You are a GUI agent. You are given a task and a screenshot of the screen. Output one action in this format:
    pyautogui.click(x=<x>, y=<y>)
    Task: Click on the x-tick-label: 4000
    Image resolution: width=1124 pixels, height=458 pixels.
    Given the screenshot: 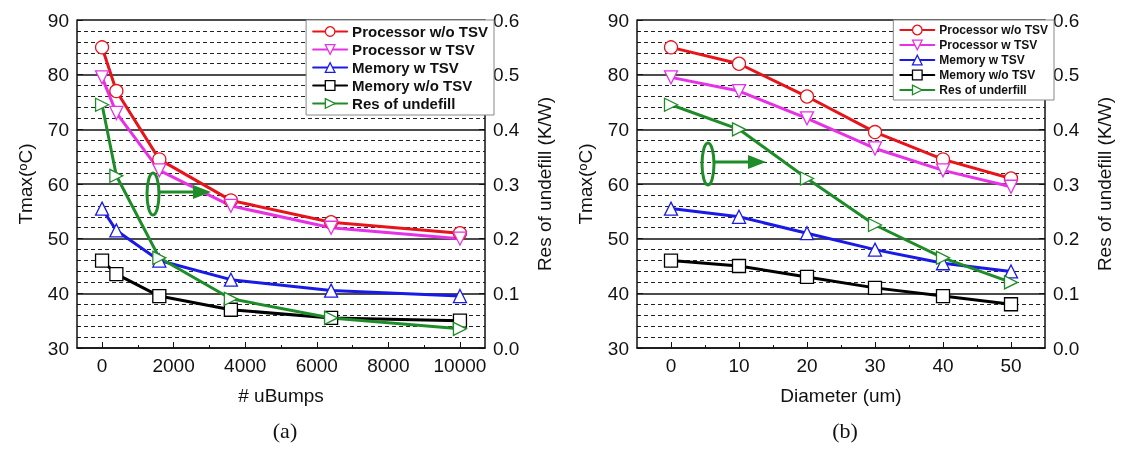 What is the action you would take?
    pyautogui.click(x=245, y=365)
    